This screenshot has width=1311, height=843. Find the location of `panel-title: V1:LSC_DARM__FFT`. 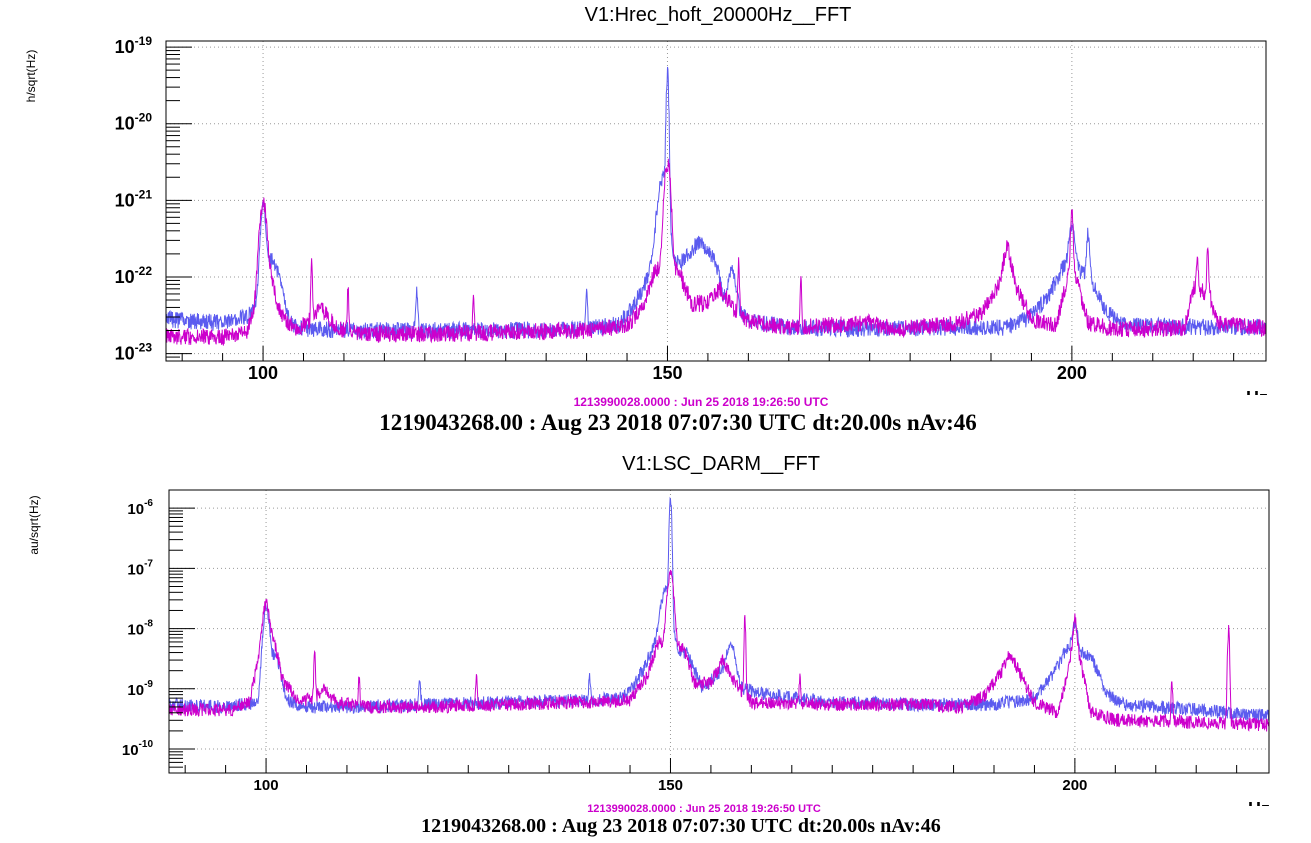

panel-title: V1:LSC_DARM__FFT is located at coordinates (721, 464).